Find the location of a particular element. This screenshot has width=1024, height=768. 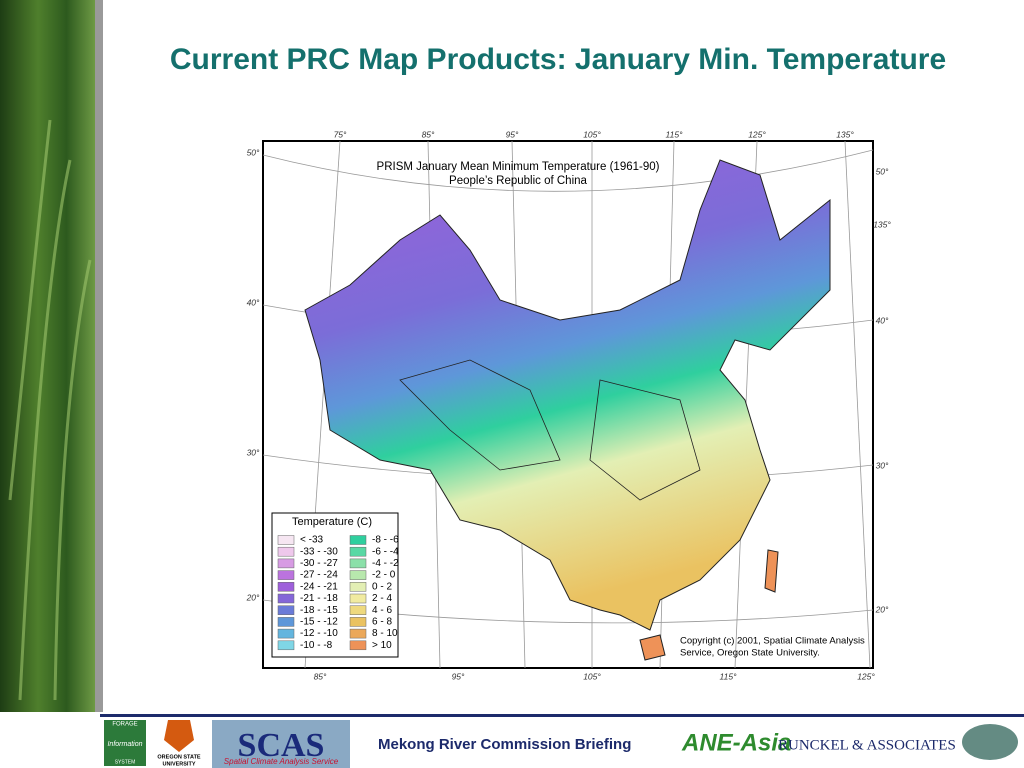

legend-label: 8 - 10 is located at coordinates (385, 633).